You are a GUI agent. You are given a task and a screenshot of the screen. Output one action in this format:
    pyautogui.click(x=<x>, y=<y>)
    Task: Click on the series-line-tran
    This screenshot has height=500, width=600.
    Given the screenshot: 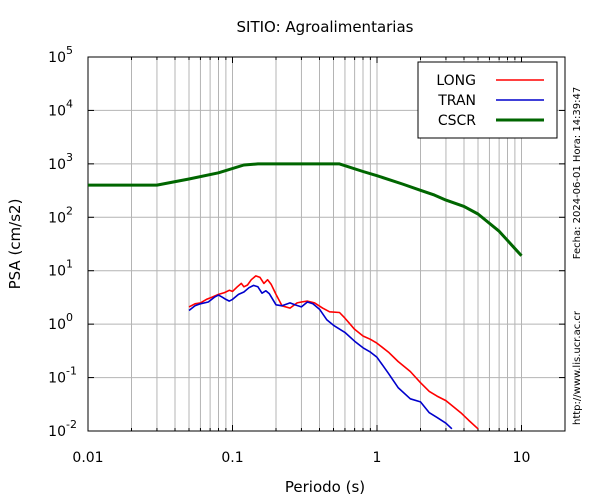 What is the action you would take?
    pyautogui.click(x=320, y=357)
    